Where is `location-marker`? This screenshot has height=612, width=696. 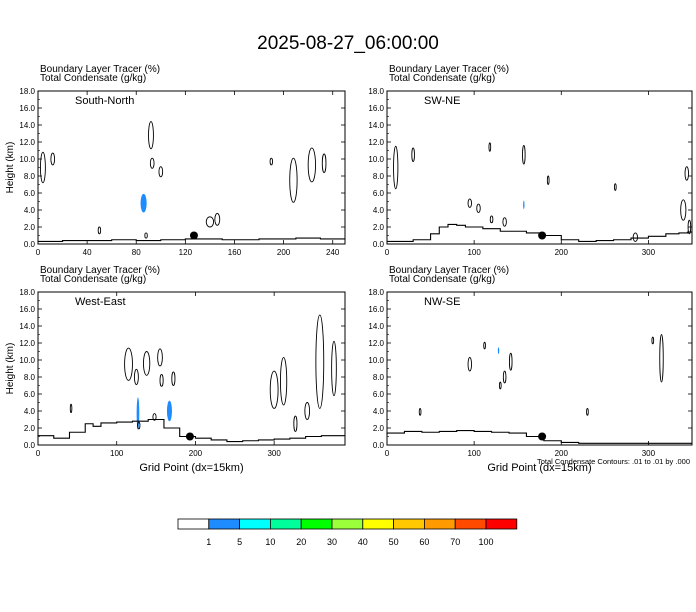 location-marker is located at coordinates (193, 235).